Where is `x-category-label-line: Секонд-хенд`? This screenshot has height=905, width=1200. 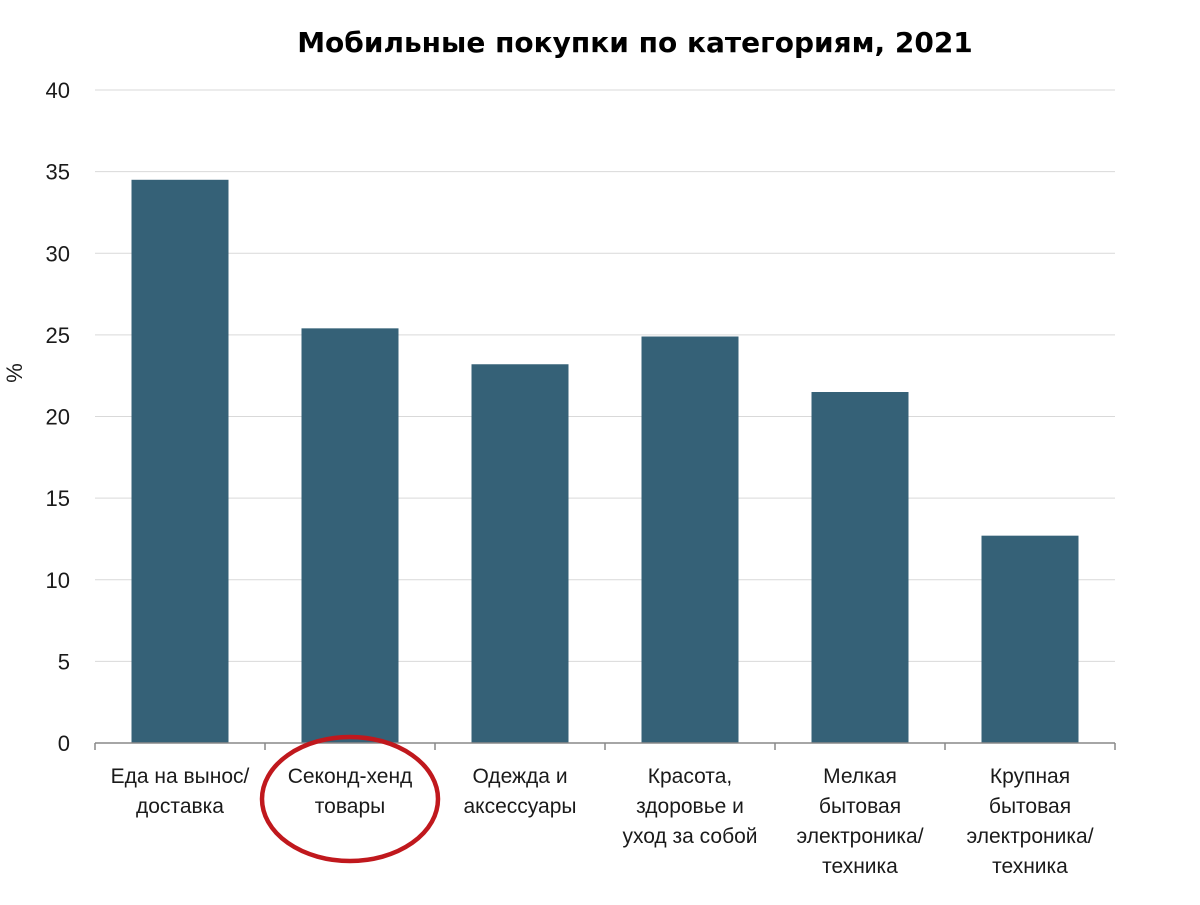
x-category-label-line: Секонд-хенд is located at coordinates (350, 776).